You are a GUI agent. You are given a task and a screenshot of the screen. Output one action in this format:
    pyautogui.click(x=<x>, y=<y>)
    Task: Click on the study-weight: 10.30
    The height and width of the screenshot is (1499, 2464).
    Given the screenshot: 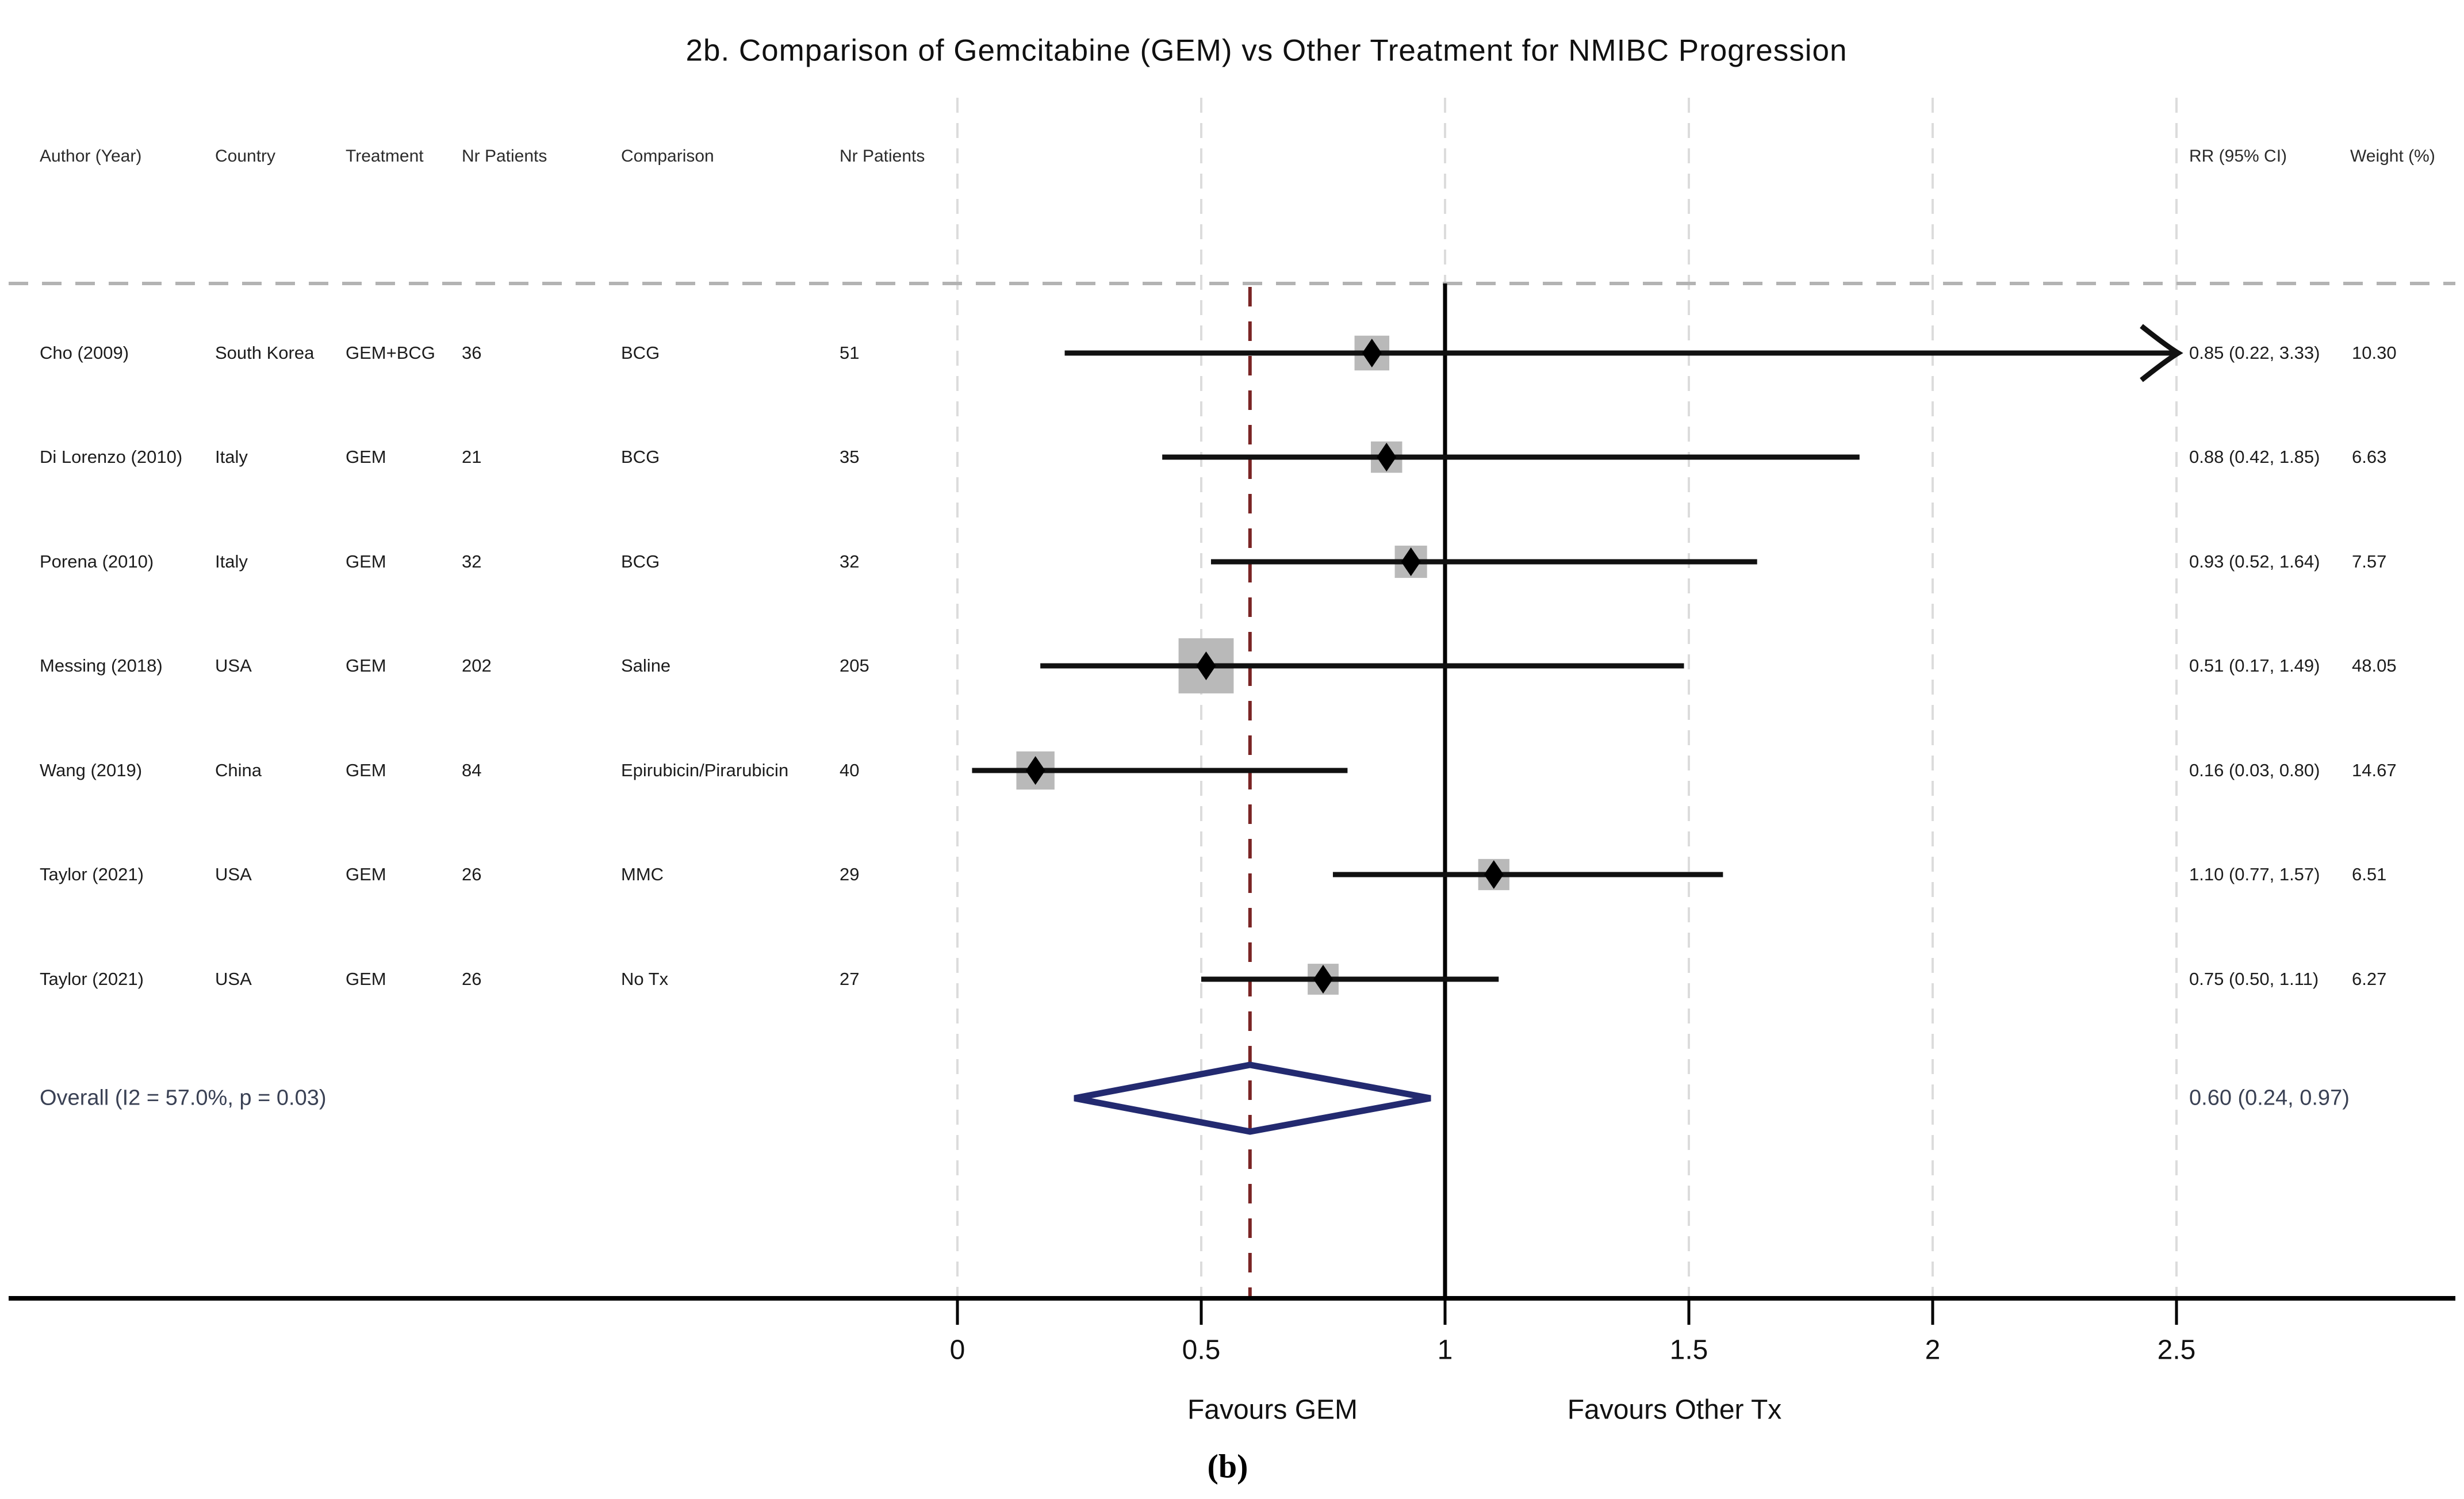 What is the action you would take?
    pyautogui.click(x=2374, y=353)
    